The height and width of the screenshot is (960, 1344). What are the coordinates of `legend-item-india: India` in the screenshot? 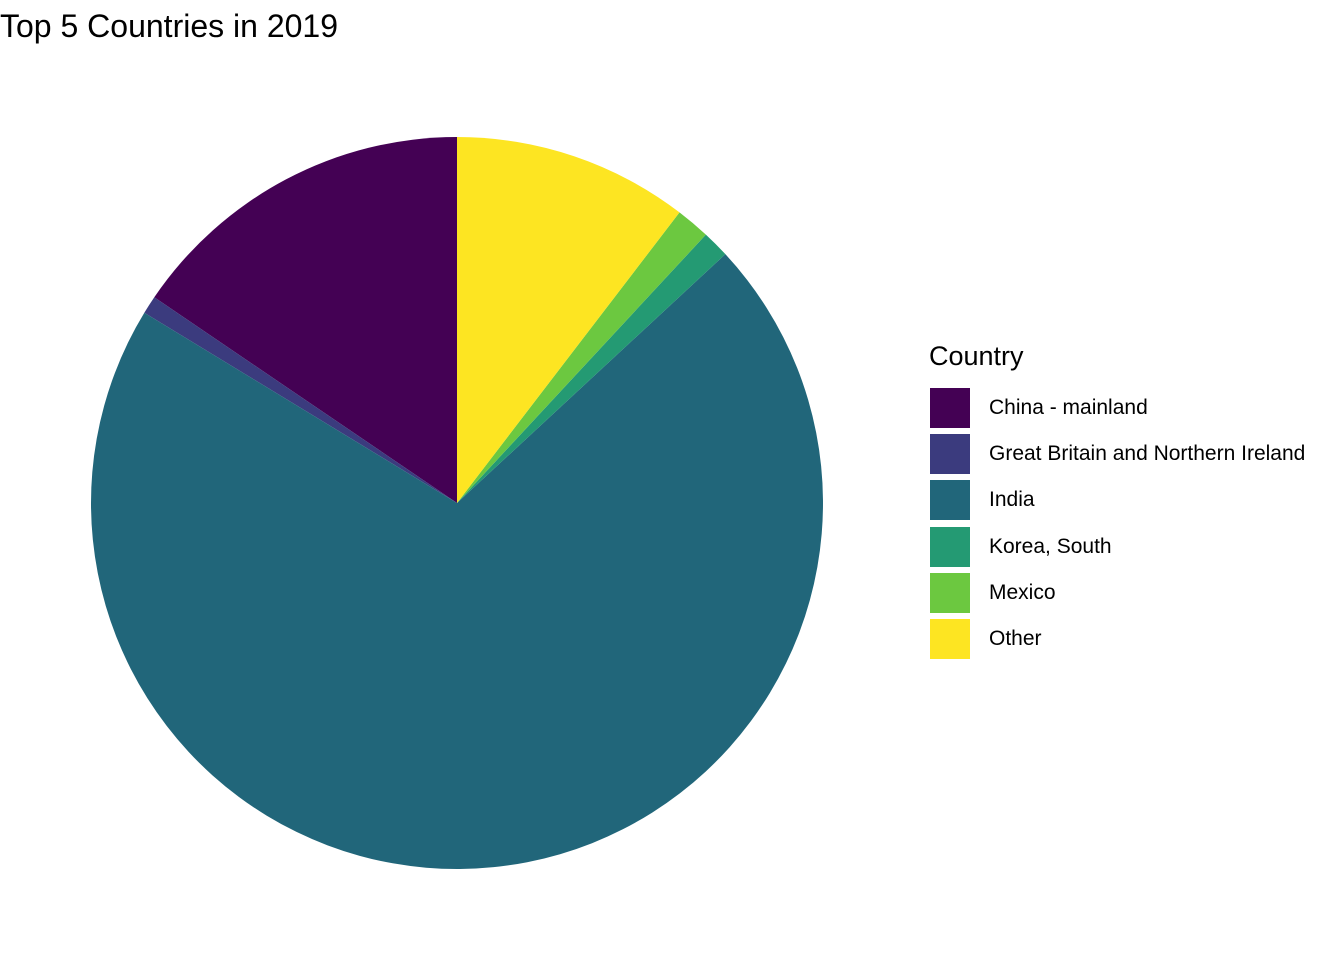 It's located at (1117, 500).